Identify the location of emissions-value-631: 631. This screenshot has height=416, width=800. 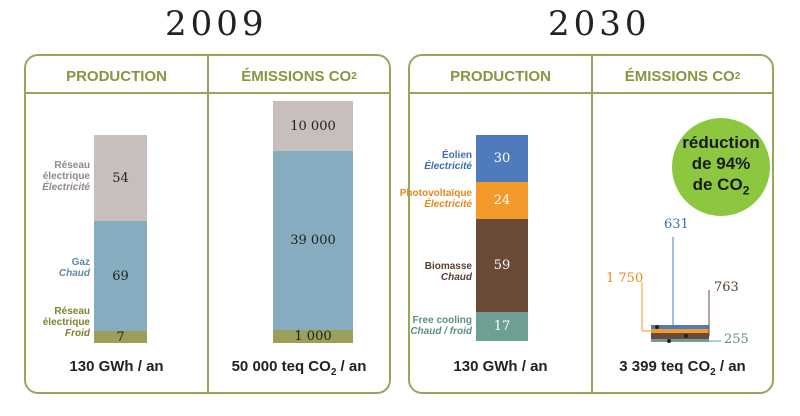
(676, 224).